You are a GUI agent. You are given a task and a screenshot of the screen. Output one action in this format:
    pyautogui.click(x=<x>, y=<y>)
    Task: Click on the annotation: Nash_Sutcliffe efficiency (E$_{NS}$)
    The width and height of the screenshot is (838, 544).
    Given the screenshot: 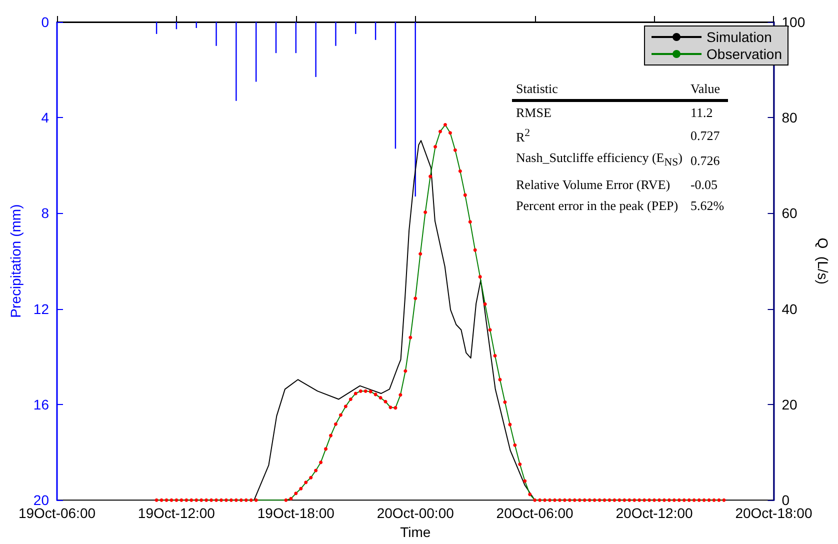 What is the action you would take?
    pyautogui.click(x=599, y=160)
    